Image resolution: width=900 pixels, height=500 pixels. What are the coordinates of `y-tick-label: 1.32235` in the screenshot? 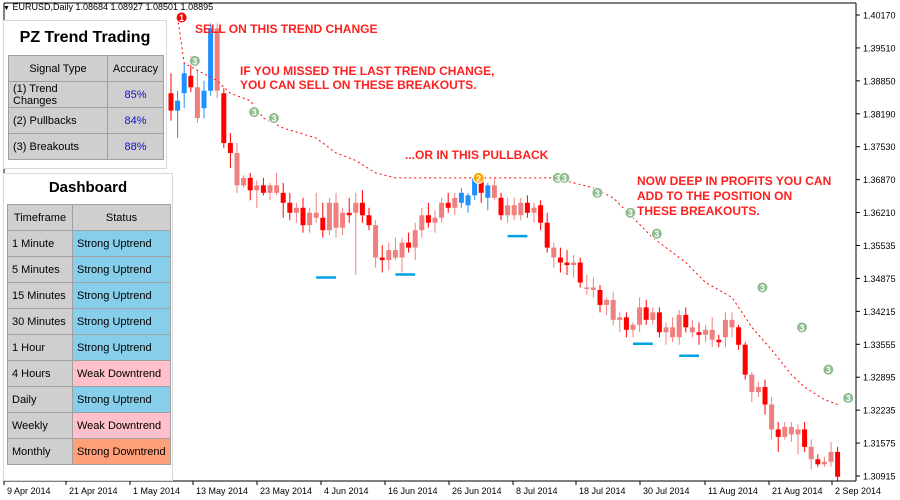 It's located at (879, 411).